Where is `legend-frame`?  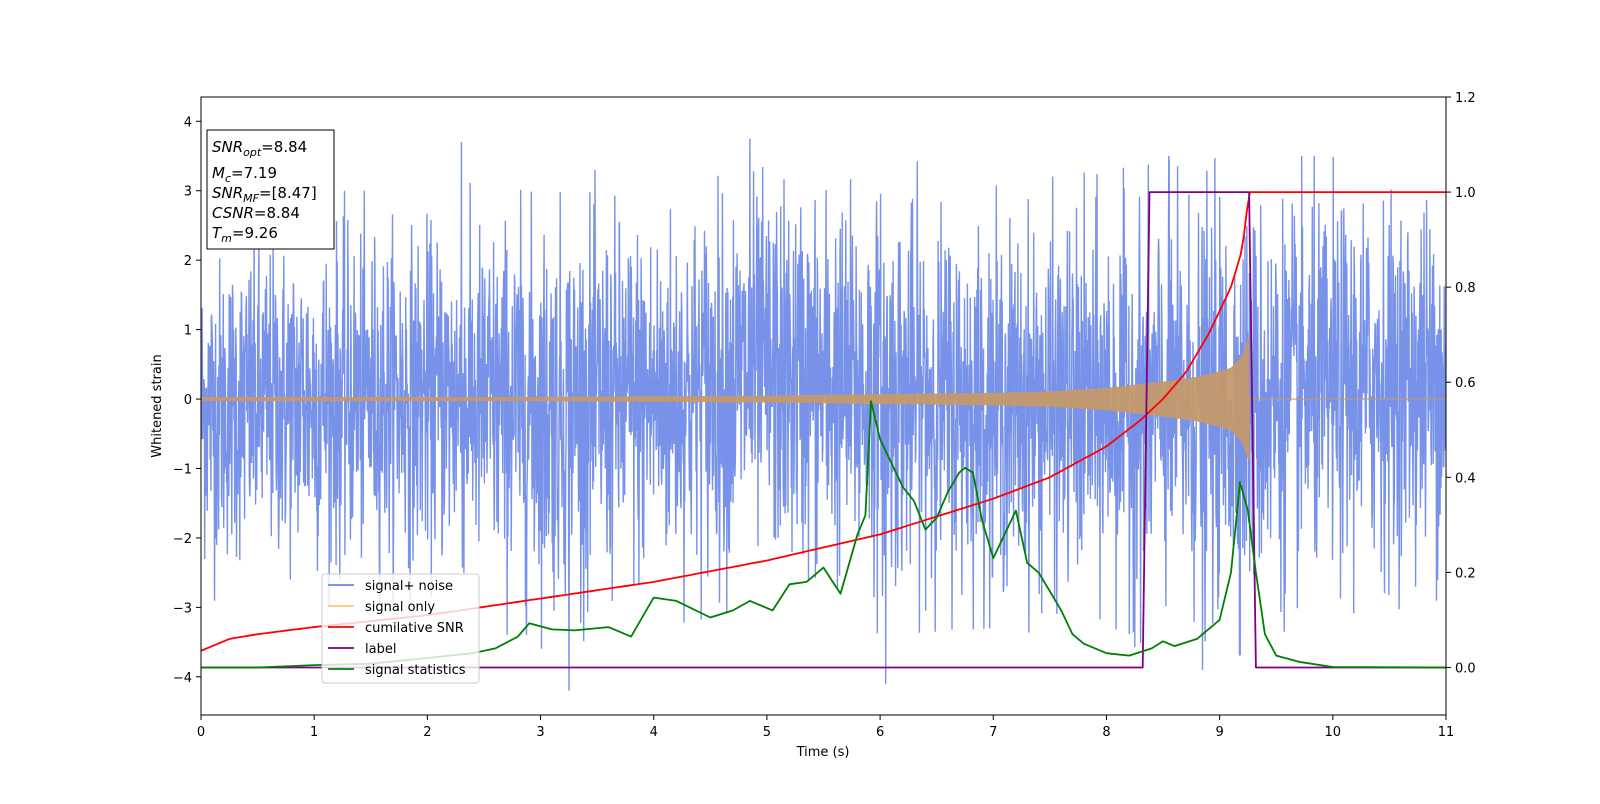
legend-frame is located at coordinates (400, 628).